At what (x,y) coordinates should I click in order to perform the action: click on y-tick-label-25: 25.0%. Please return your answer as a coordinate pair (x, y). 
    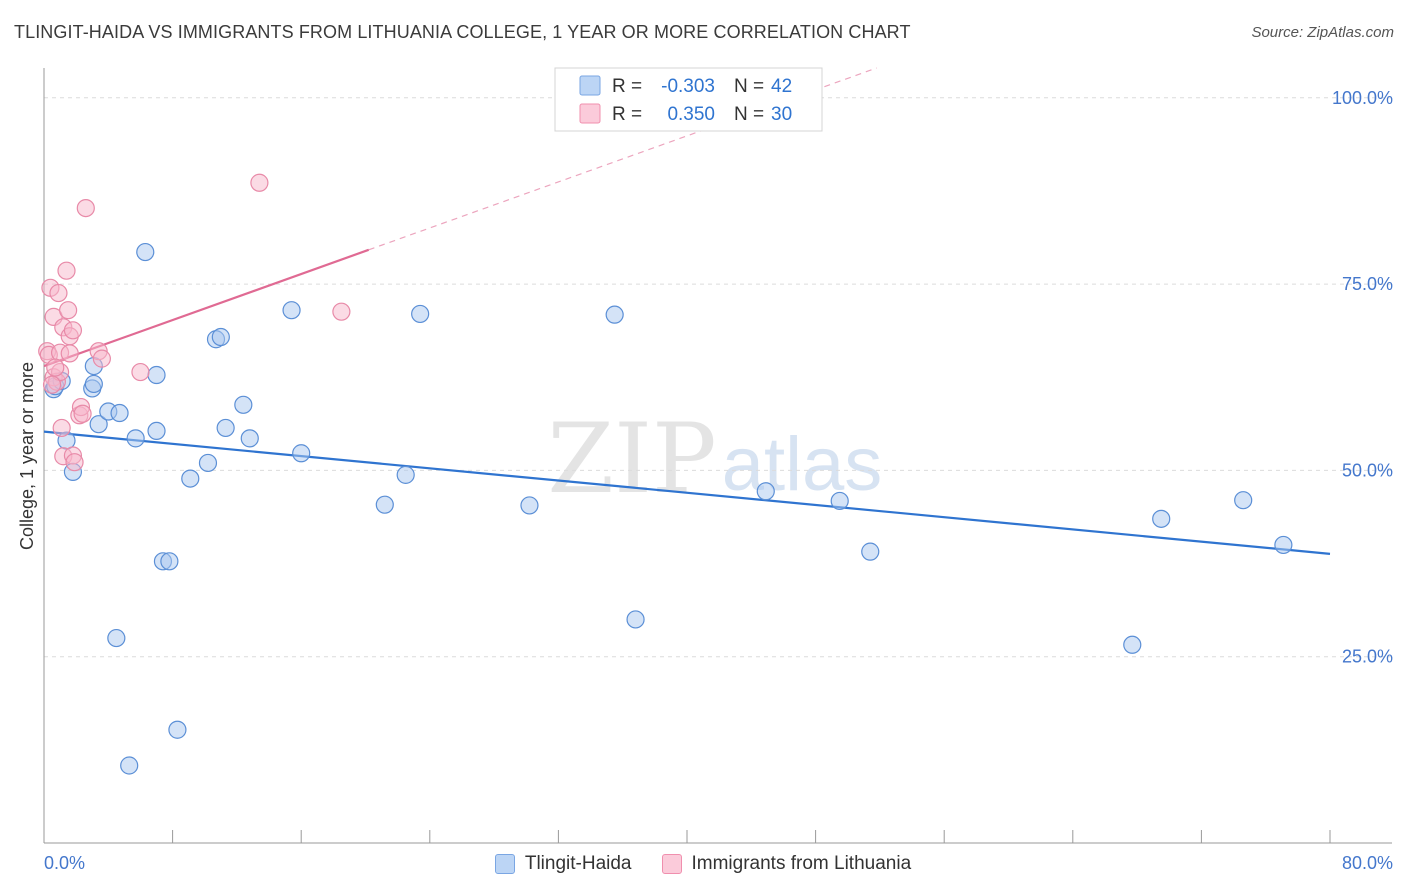
    Looking at the image, I should click on (1367, 657).